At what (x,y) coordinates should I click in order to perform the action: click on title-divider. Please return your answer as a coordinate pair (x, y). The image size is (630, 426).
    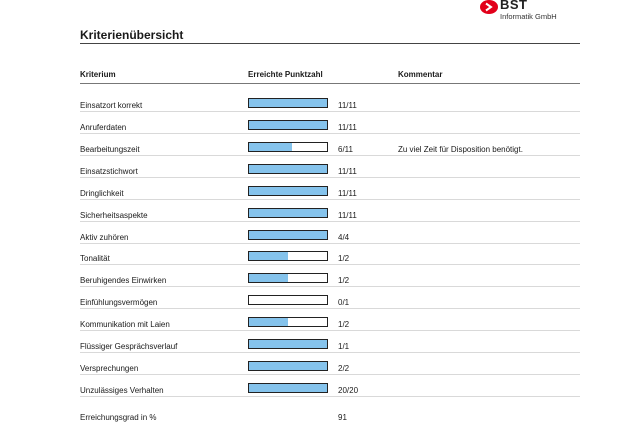
    Looking at the image, I should click on (330, 43).